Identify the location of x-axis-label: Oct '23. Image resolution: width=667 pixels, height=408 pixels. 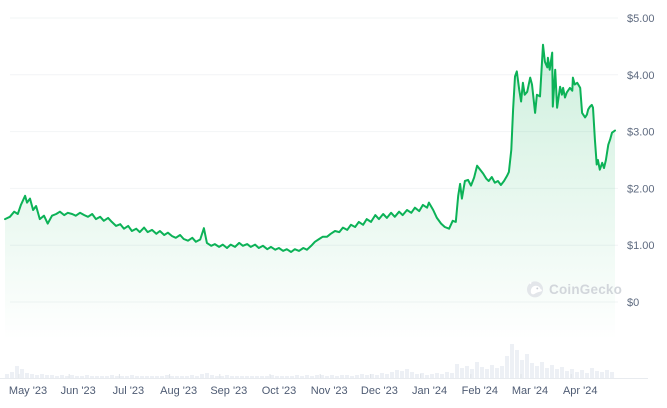
(279, 391).